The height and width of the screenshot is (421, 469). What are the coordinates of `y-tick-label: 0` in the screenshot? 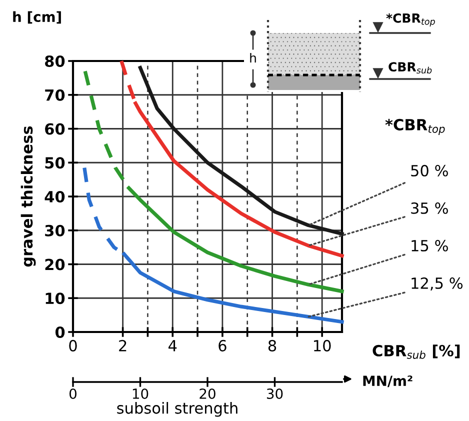 It's located at (60, 332).